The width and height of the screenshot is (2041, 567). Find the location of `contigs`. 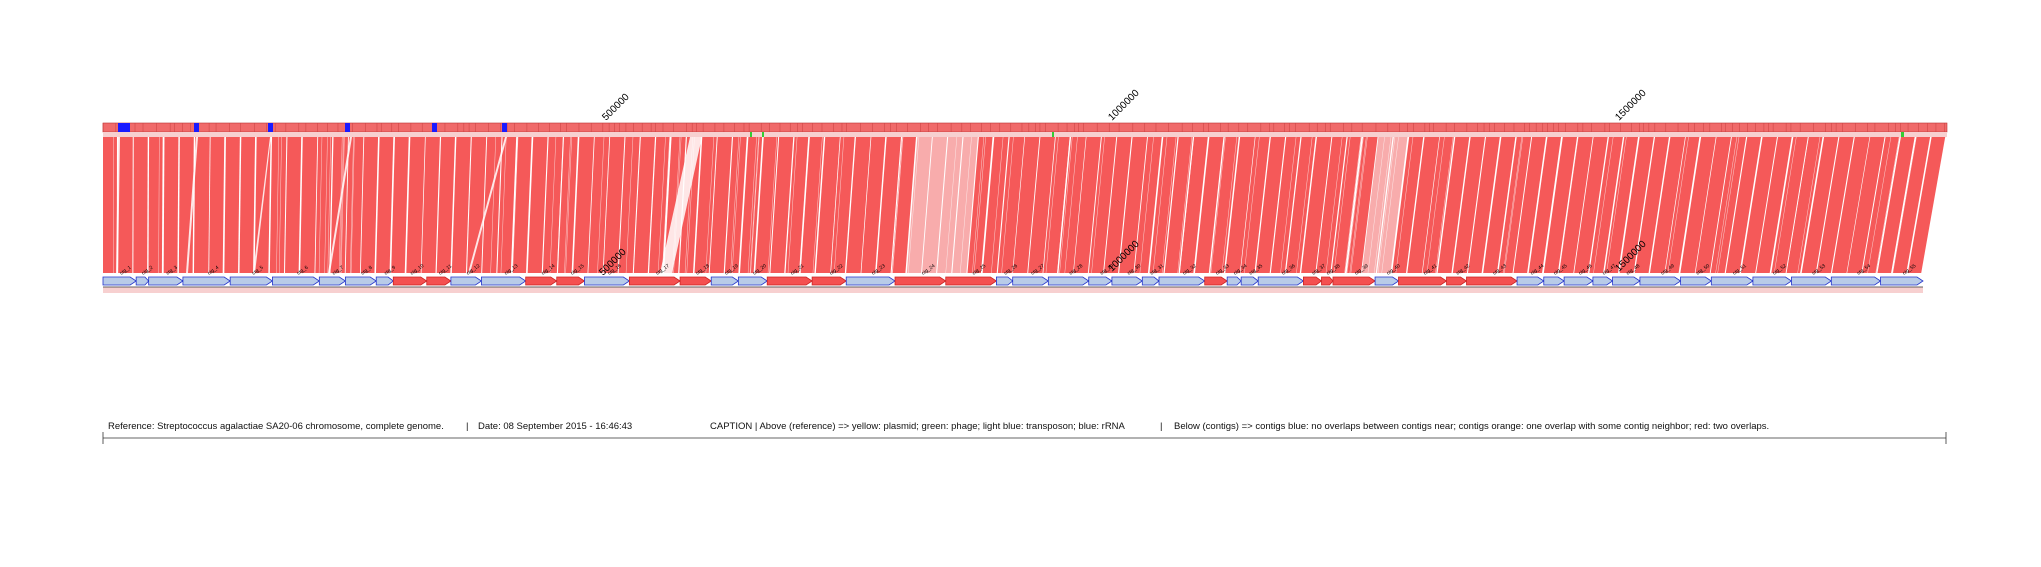

contigs is located at coordinates (1013, 281).